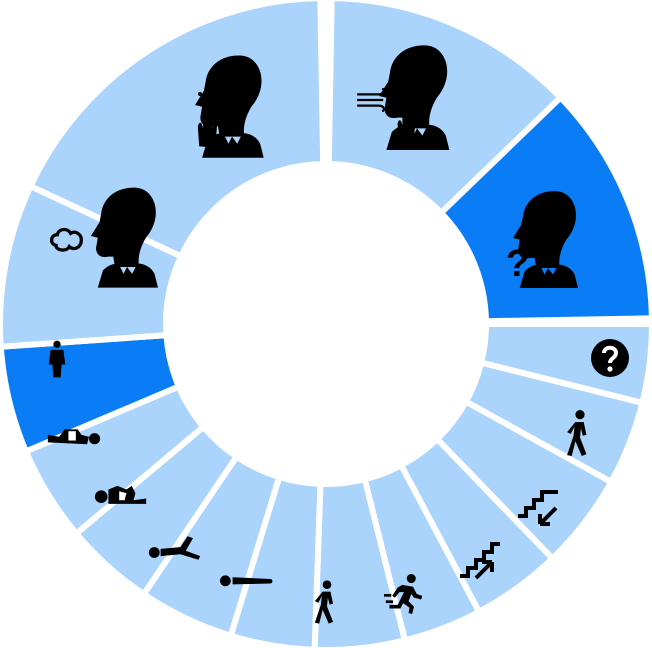 The height and width of the screenshot is (648, 652). Describe the element at coordinates (92, 266) in the screenshot. I see `segment-exhale` at that location.